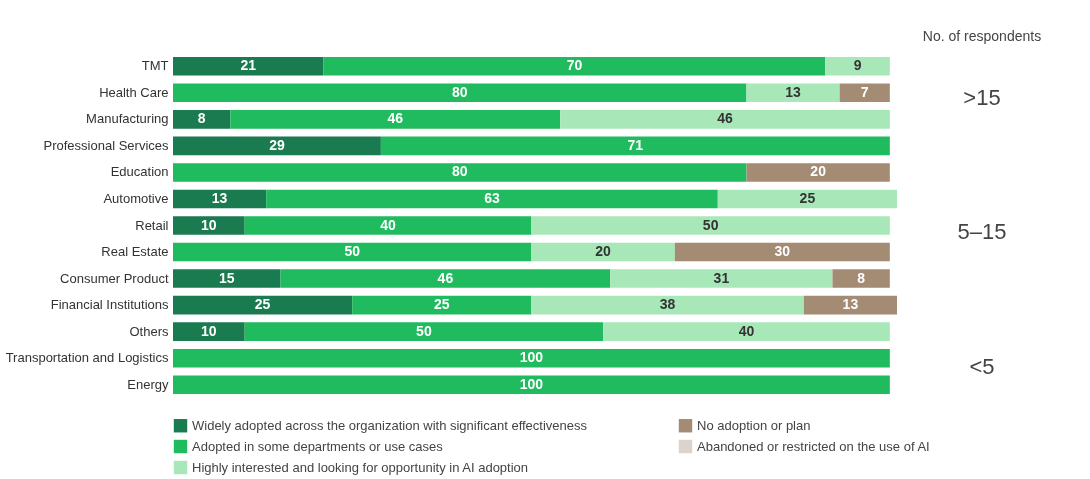 The width and height of the screenshot is (1090, 479). What do you see at coordinates (813, 446) in the screenshot?
I see `legend-label: Abandoned or restricted on the use of AI` at bounding box center [813, 446].